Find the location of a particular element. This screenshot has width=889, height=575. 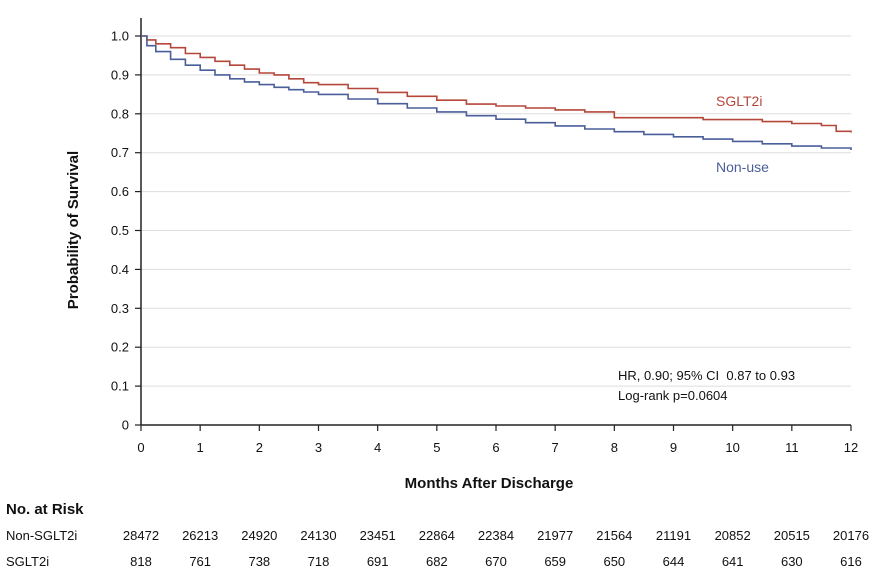

y-tick-label: 0.2 is located at coordinates (120, 347).